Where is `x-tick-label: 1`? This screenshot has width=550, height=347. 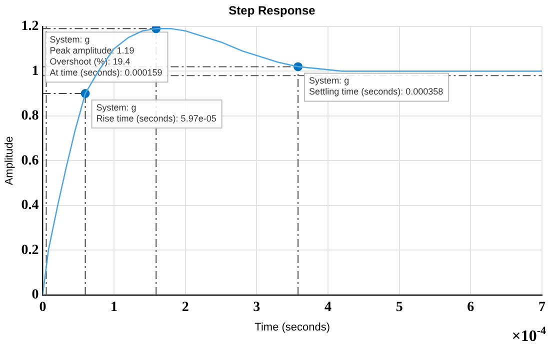 x-tick-label: 1 is located at coordinates (114, 308).